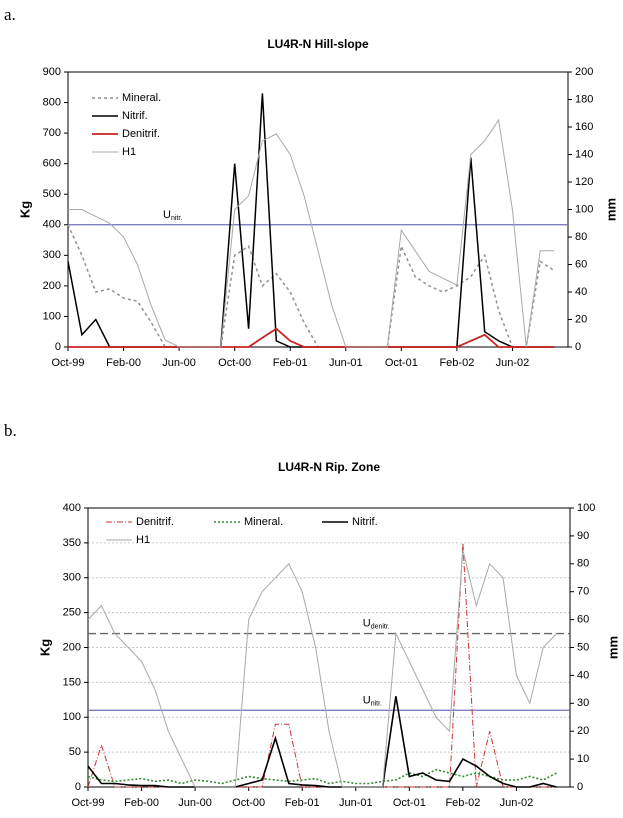  I want to click on reference-label: Udenitr., so click(376, 623).